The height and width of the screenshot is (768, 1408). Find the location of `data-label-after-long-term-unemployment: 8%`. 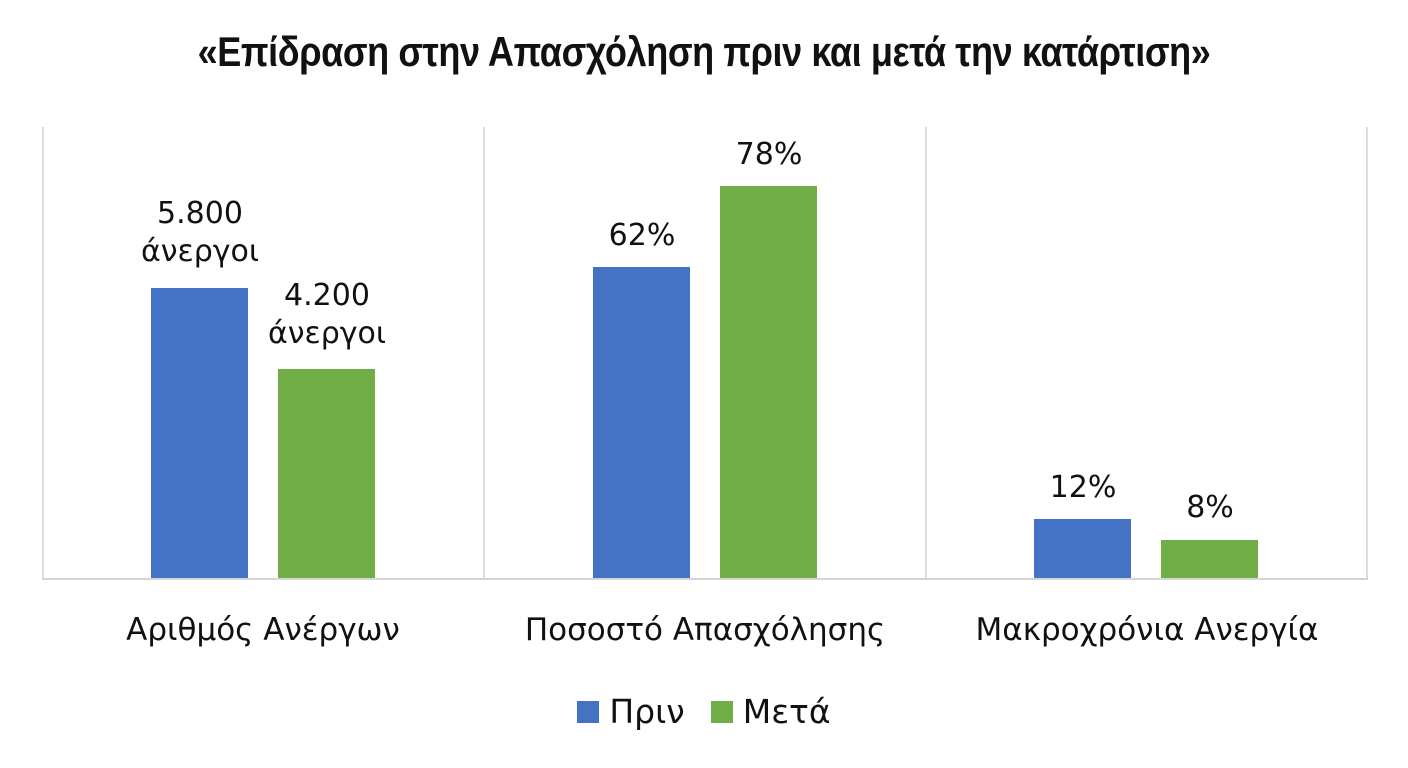

data-label-after-long-term-unemployment: 8% is located at coordinates (1210, 507).